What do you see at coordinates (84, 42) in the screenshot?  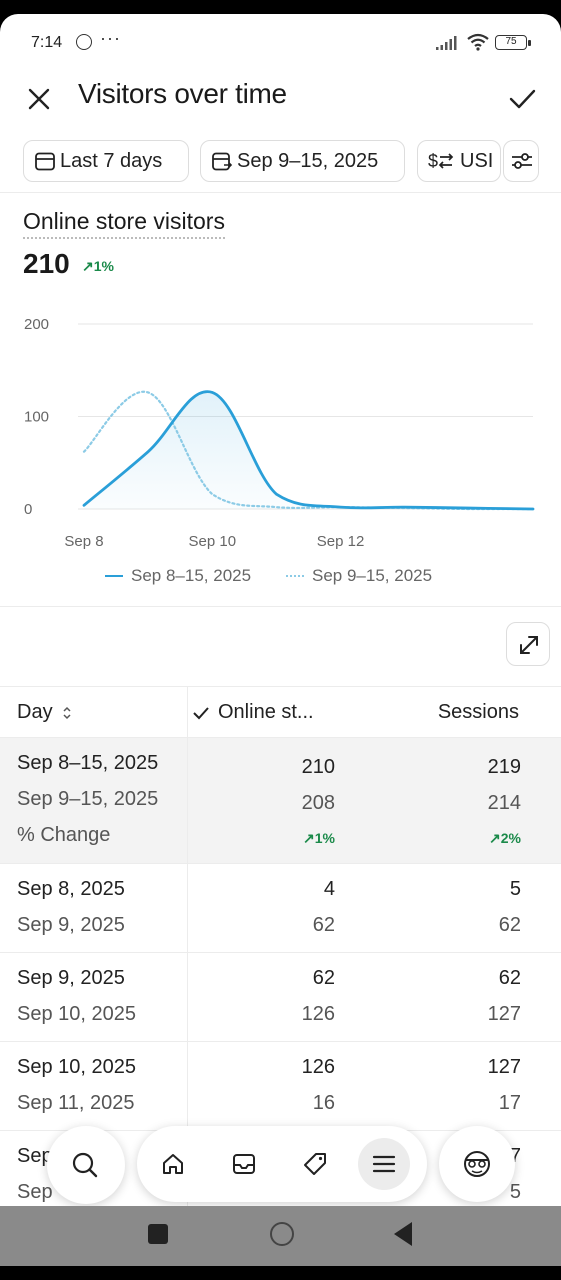 I see `whatsapp-icon` at bounding box center [84, 42].